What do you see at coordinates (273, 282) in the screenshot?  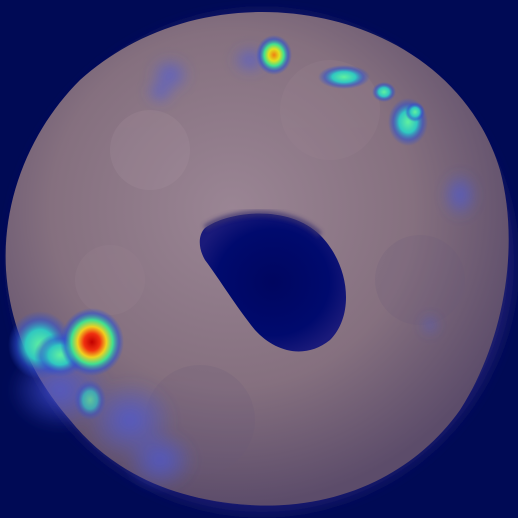 I see `bagel-hole` at bounding box center [273, 282].